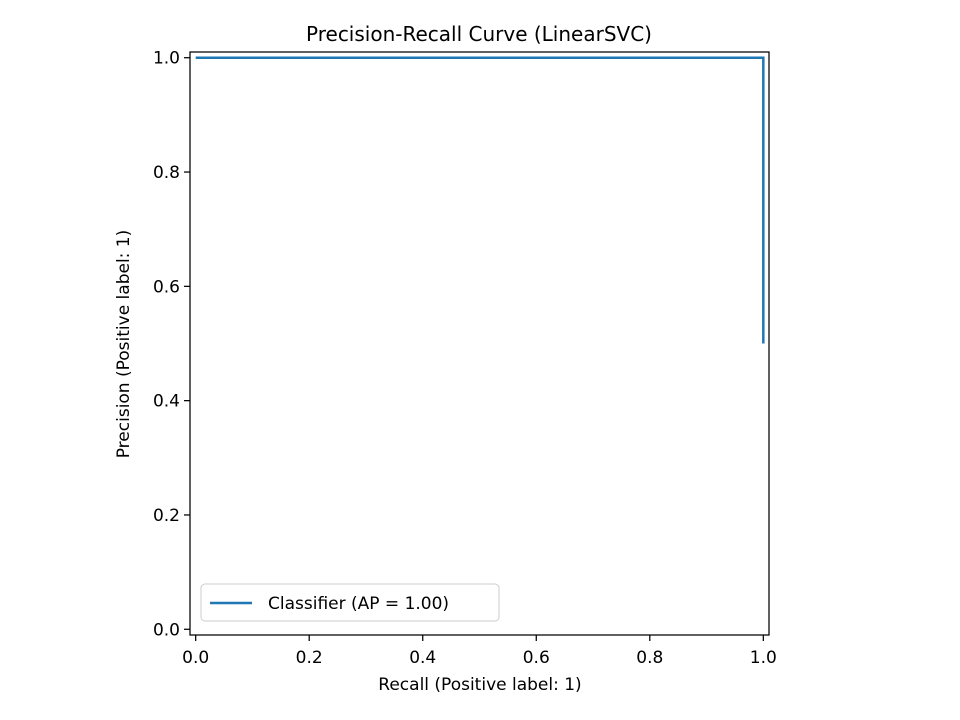  What do you see at coordinates (536, 658) in the screenshot?
I see `x-tick-label: 0.6` at bounding box center [536, 658].